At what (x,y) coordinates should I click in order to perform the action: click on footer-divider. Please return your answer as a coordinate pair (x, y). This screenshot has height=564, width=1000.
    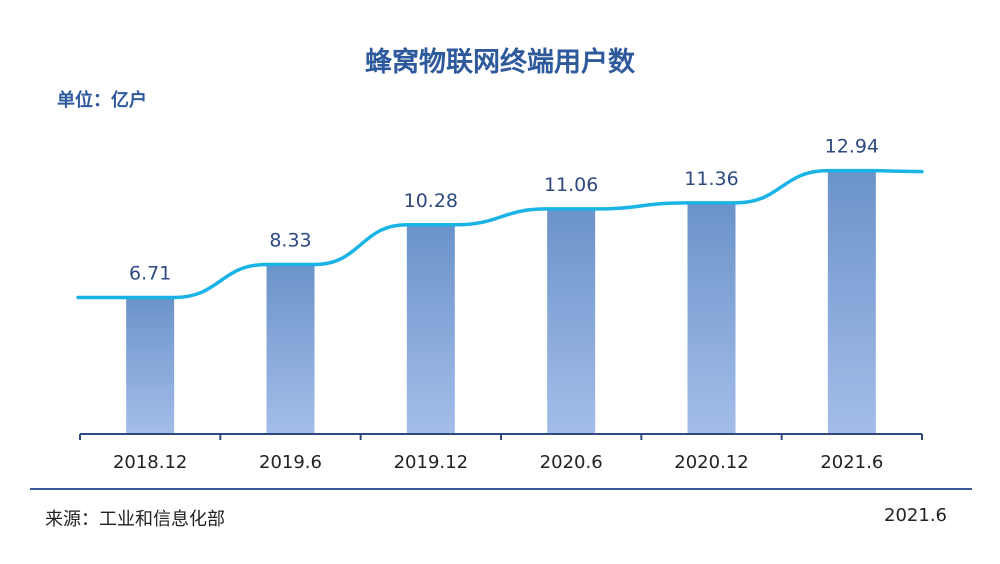
    Looking at the image, I should click on (501, 489).